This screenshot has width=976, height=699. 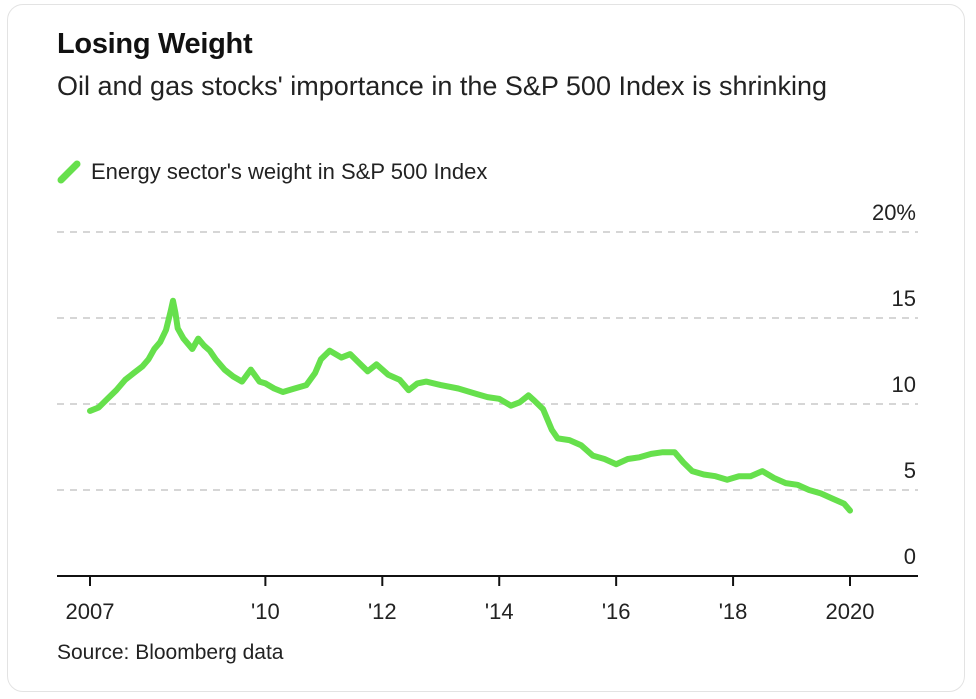 What do you see at coordinates (733, 611) in the screenshot?
I see `x-tick-label: '18` at bounding box center [733, 611].